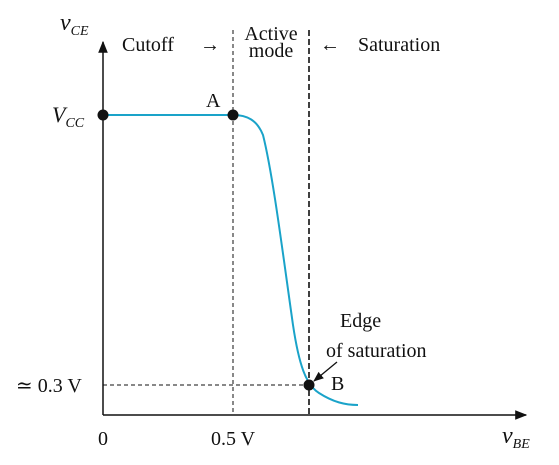 Image resolution: width=559 pixels, height=465 pixels. Describe the element at coordinates (103, 439) in the screenshot. I see `origin-label: 0` at that location.